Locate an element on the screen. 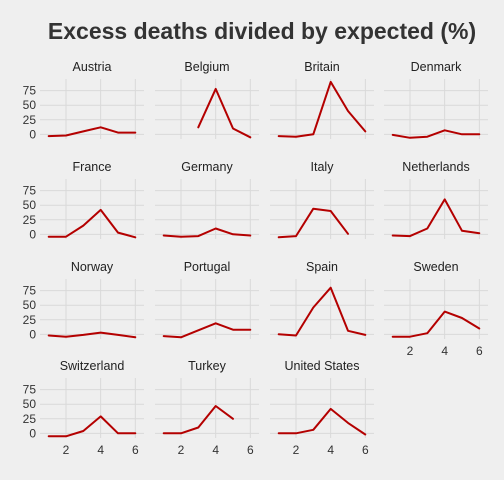 This screenshot has height=480, width=504. series-line-spain is located at coordinates (322, 311).